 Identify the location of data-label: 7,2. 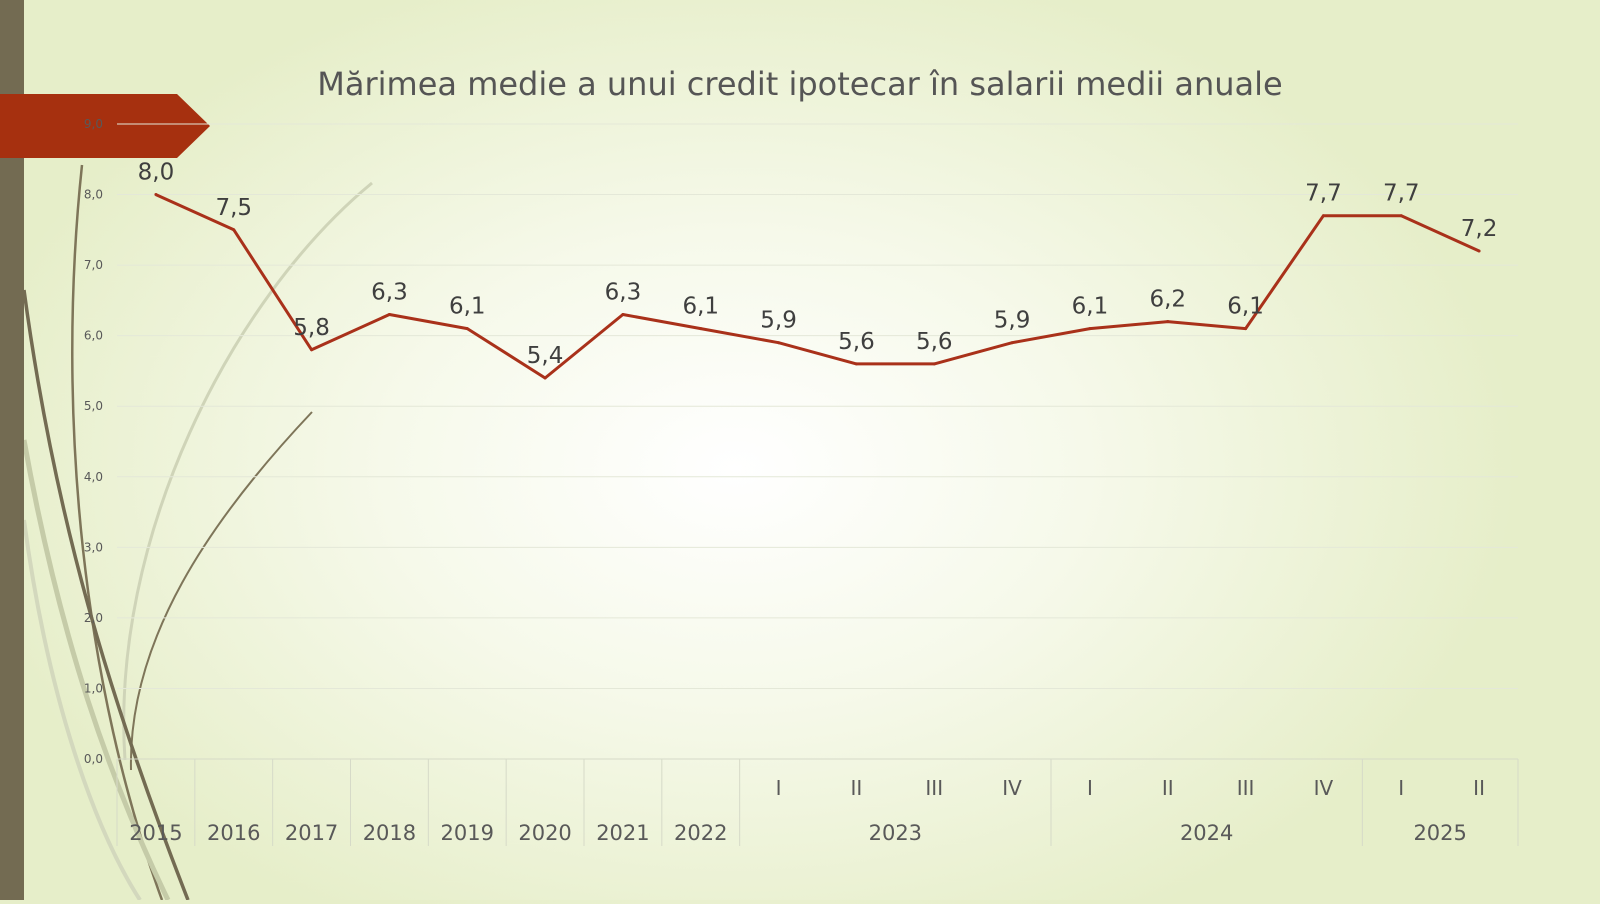
(1479, 229).